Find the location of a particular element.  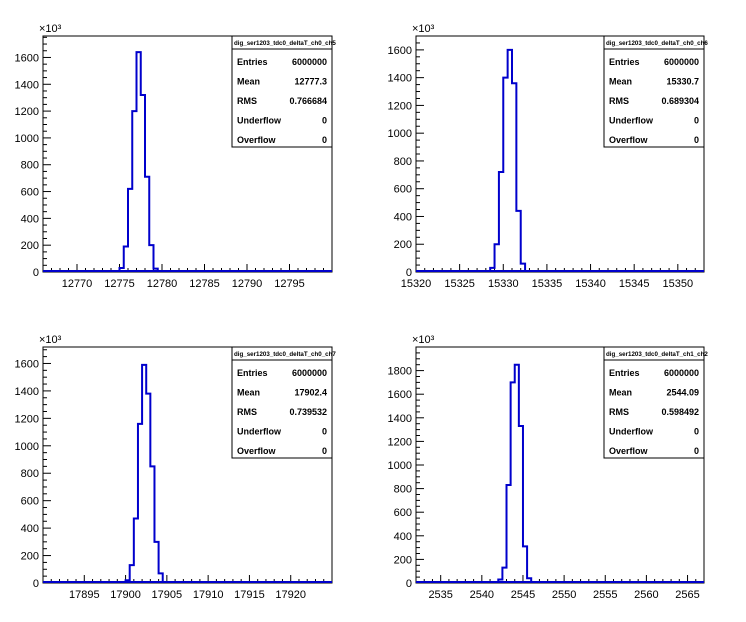

stats-box-title: dig_ser1203_tdc0_deltaT_ch0_ch5 is located at coordinates (285, 43).